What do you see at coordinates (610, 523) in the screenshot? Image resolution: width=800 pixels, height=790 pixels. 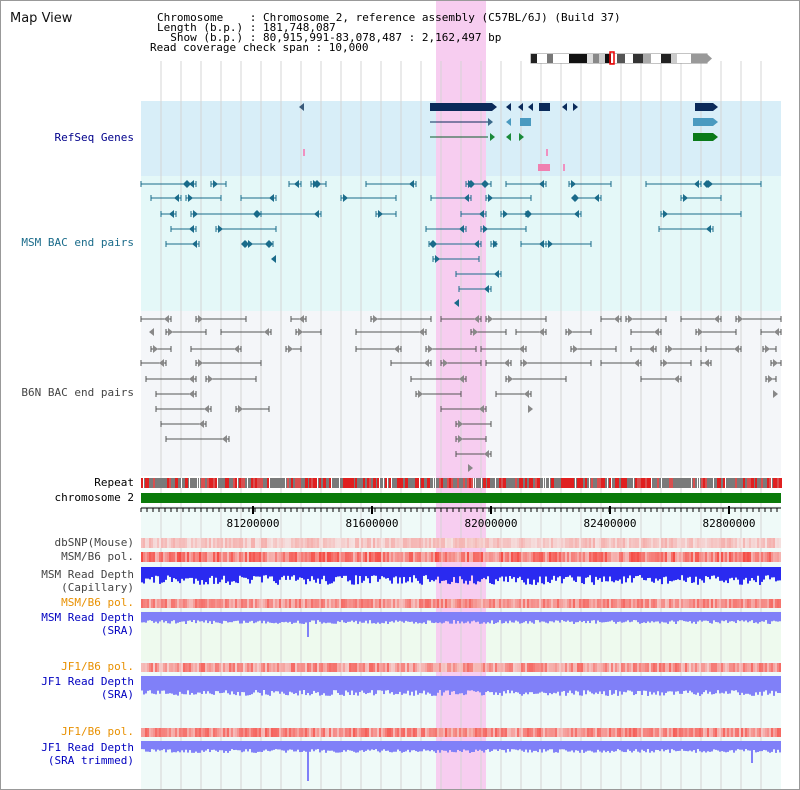 I see `axis-tick-label: 82400000` at bounding box center [610, 523].